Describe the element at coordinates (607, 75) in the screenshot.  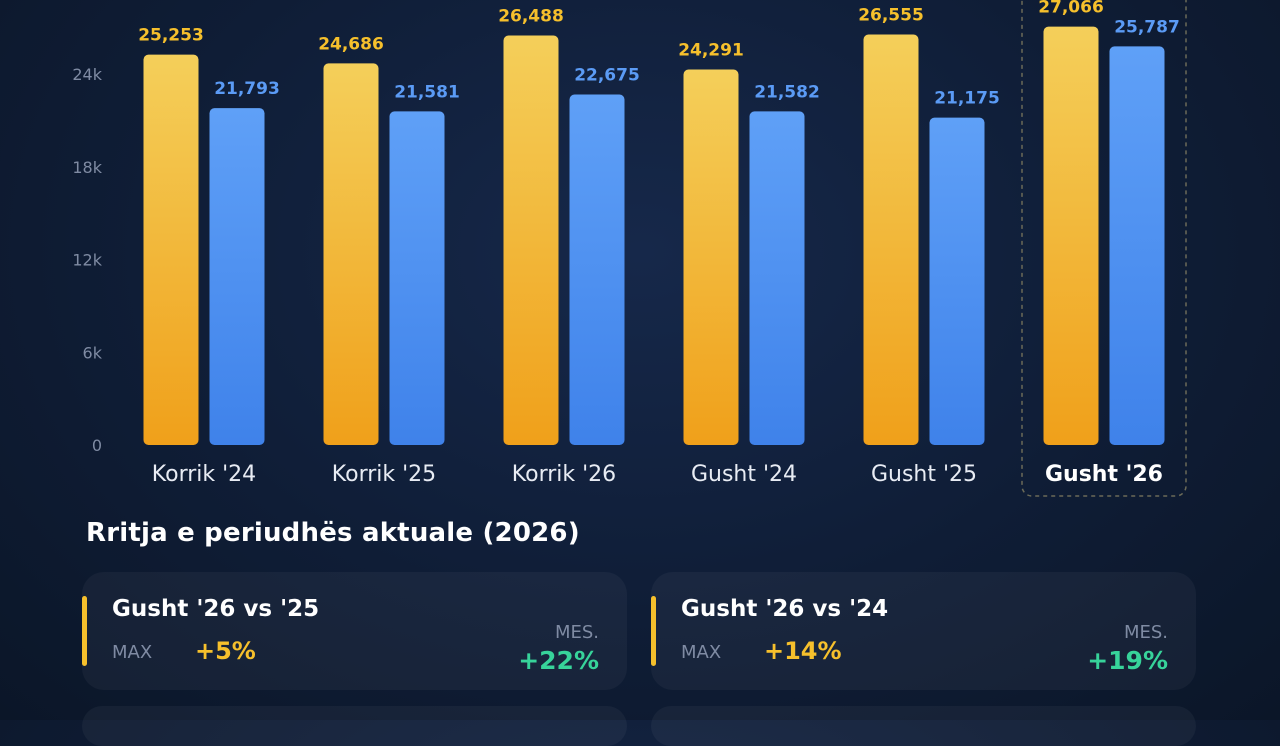
I see `value-label: 22,675` at that location.